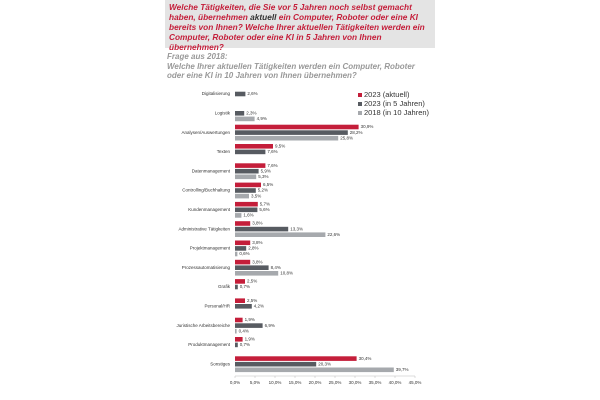 This screenshot has width=600, height=400. Describe the element at coordinates (205, 132) in the screenshot. I see `y-tick-label: Analysen/Auswertungen` at that location.